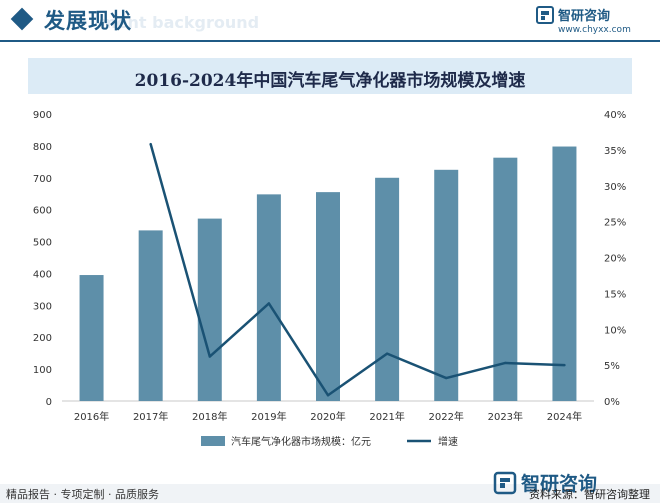 The height and width of the screenshot is (503, 660). I want to click on section-header: ment background 发展现状 智研咨询 www.chyxx.com, so click(330, 22).